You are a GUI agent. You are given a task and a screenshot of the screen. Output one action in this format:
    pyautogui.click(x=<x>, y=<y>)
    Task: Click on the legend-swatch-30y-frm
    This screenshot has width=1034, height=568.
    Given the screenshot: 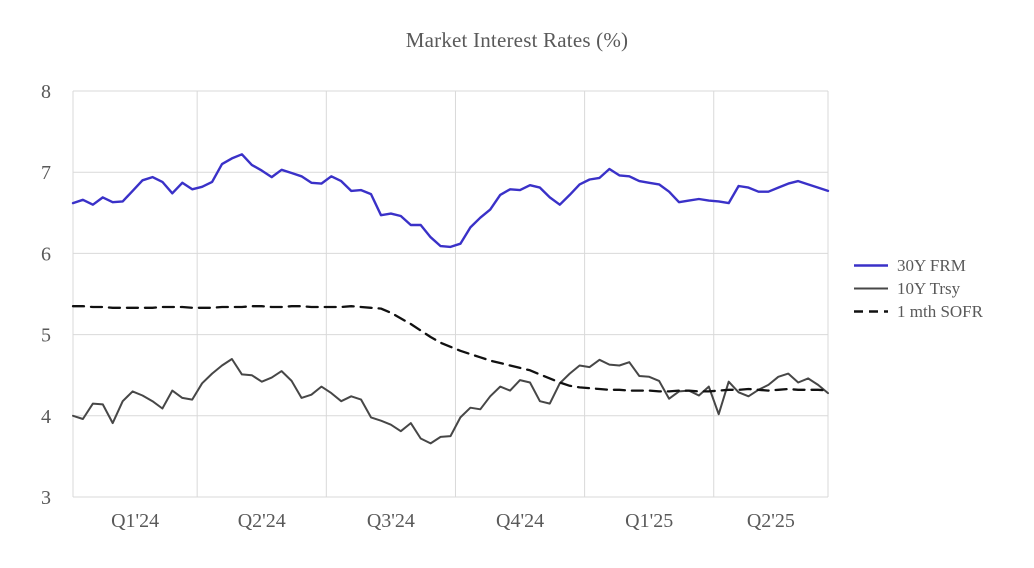 What is the action you would take?
    pyautogui.click(x=871, y=265)
    